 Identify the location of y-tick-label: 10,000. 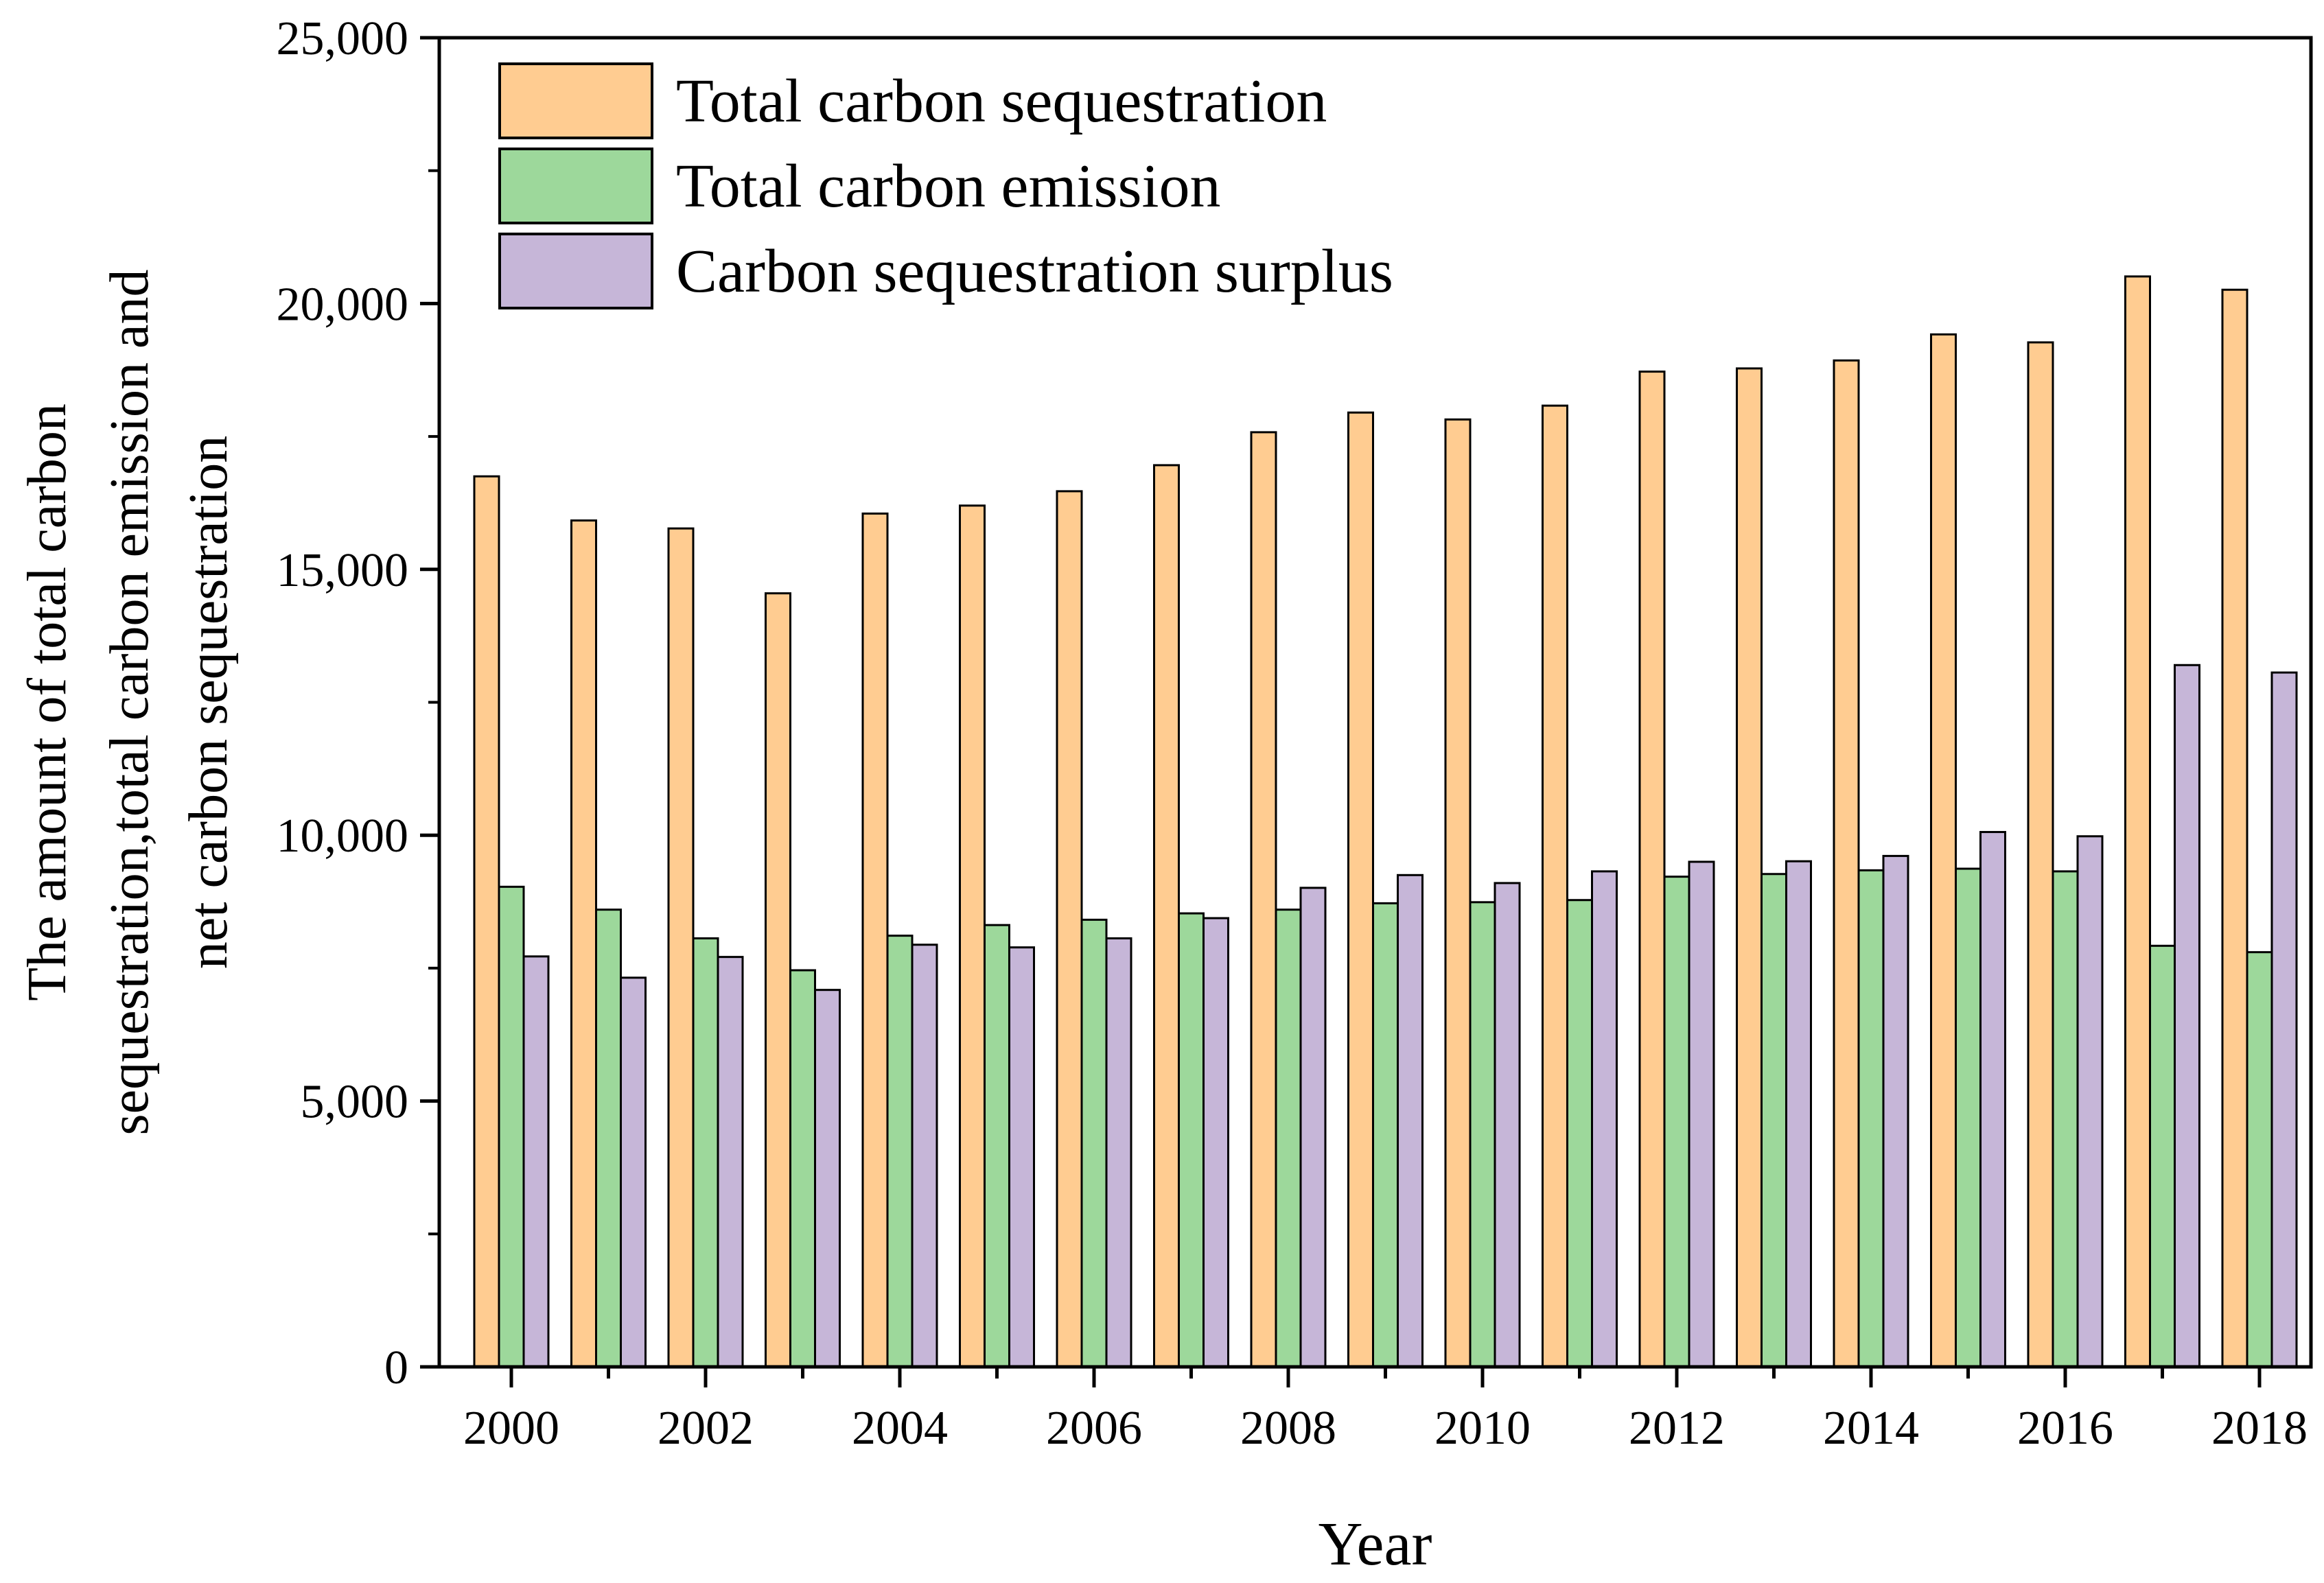
(343, 836).